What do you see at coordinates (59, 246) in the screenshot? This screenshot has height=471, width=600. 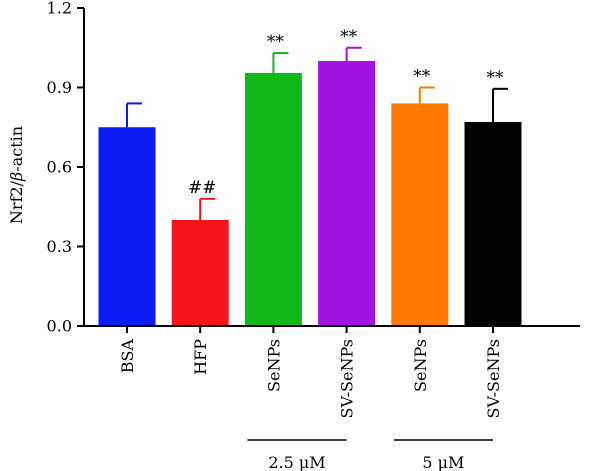 I see `y-tick-label: 0.3` at bounding box center [59, 246].